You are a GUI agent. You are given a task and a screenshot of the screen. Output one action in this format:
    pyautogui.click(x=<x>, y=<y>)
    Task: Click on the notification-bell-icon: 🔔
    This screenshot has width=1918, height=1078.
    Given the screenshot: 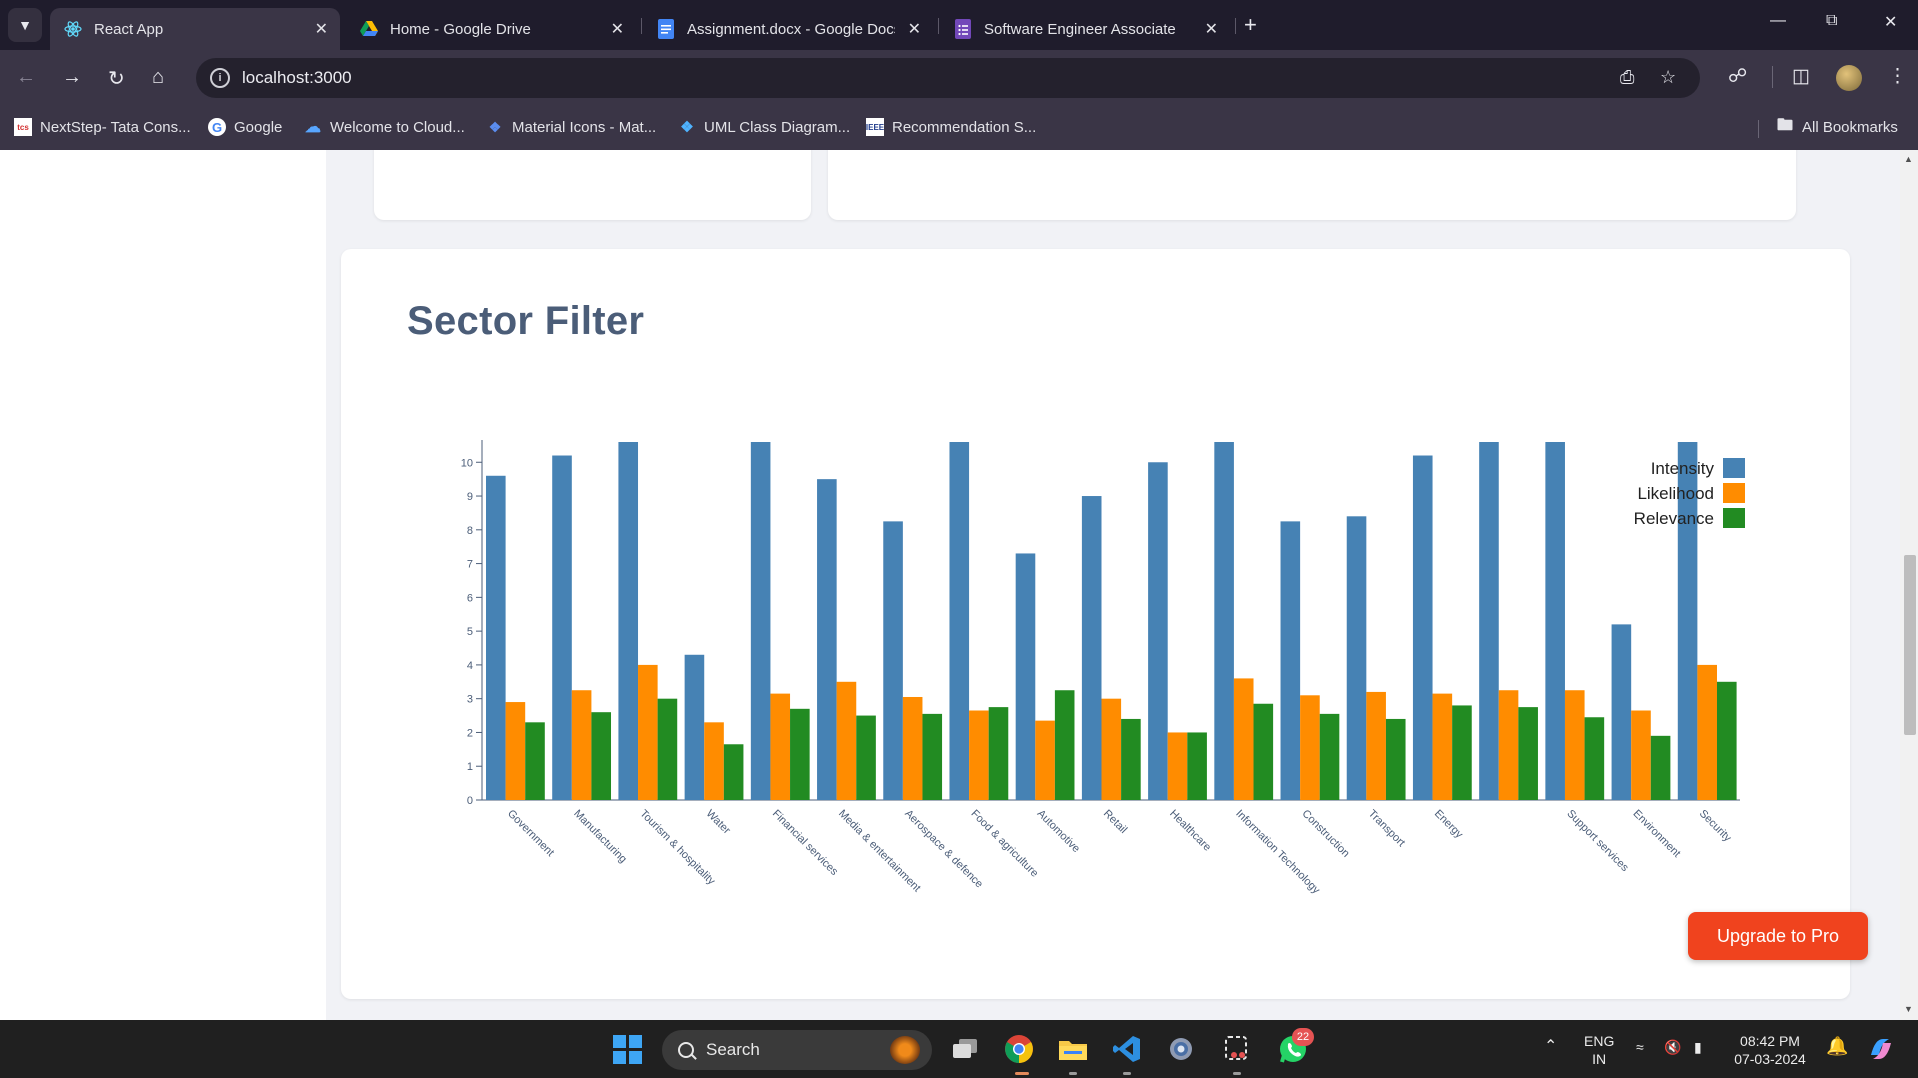 What is the action you would take?
    pyautogui.click(x=1837, y=1046)
    